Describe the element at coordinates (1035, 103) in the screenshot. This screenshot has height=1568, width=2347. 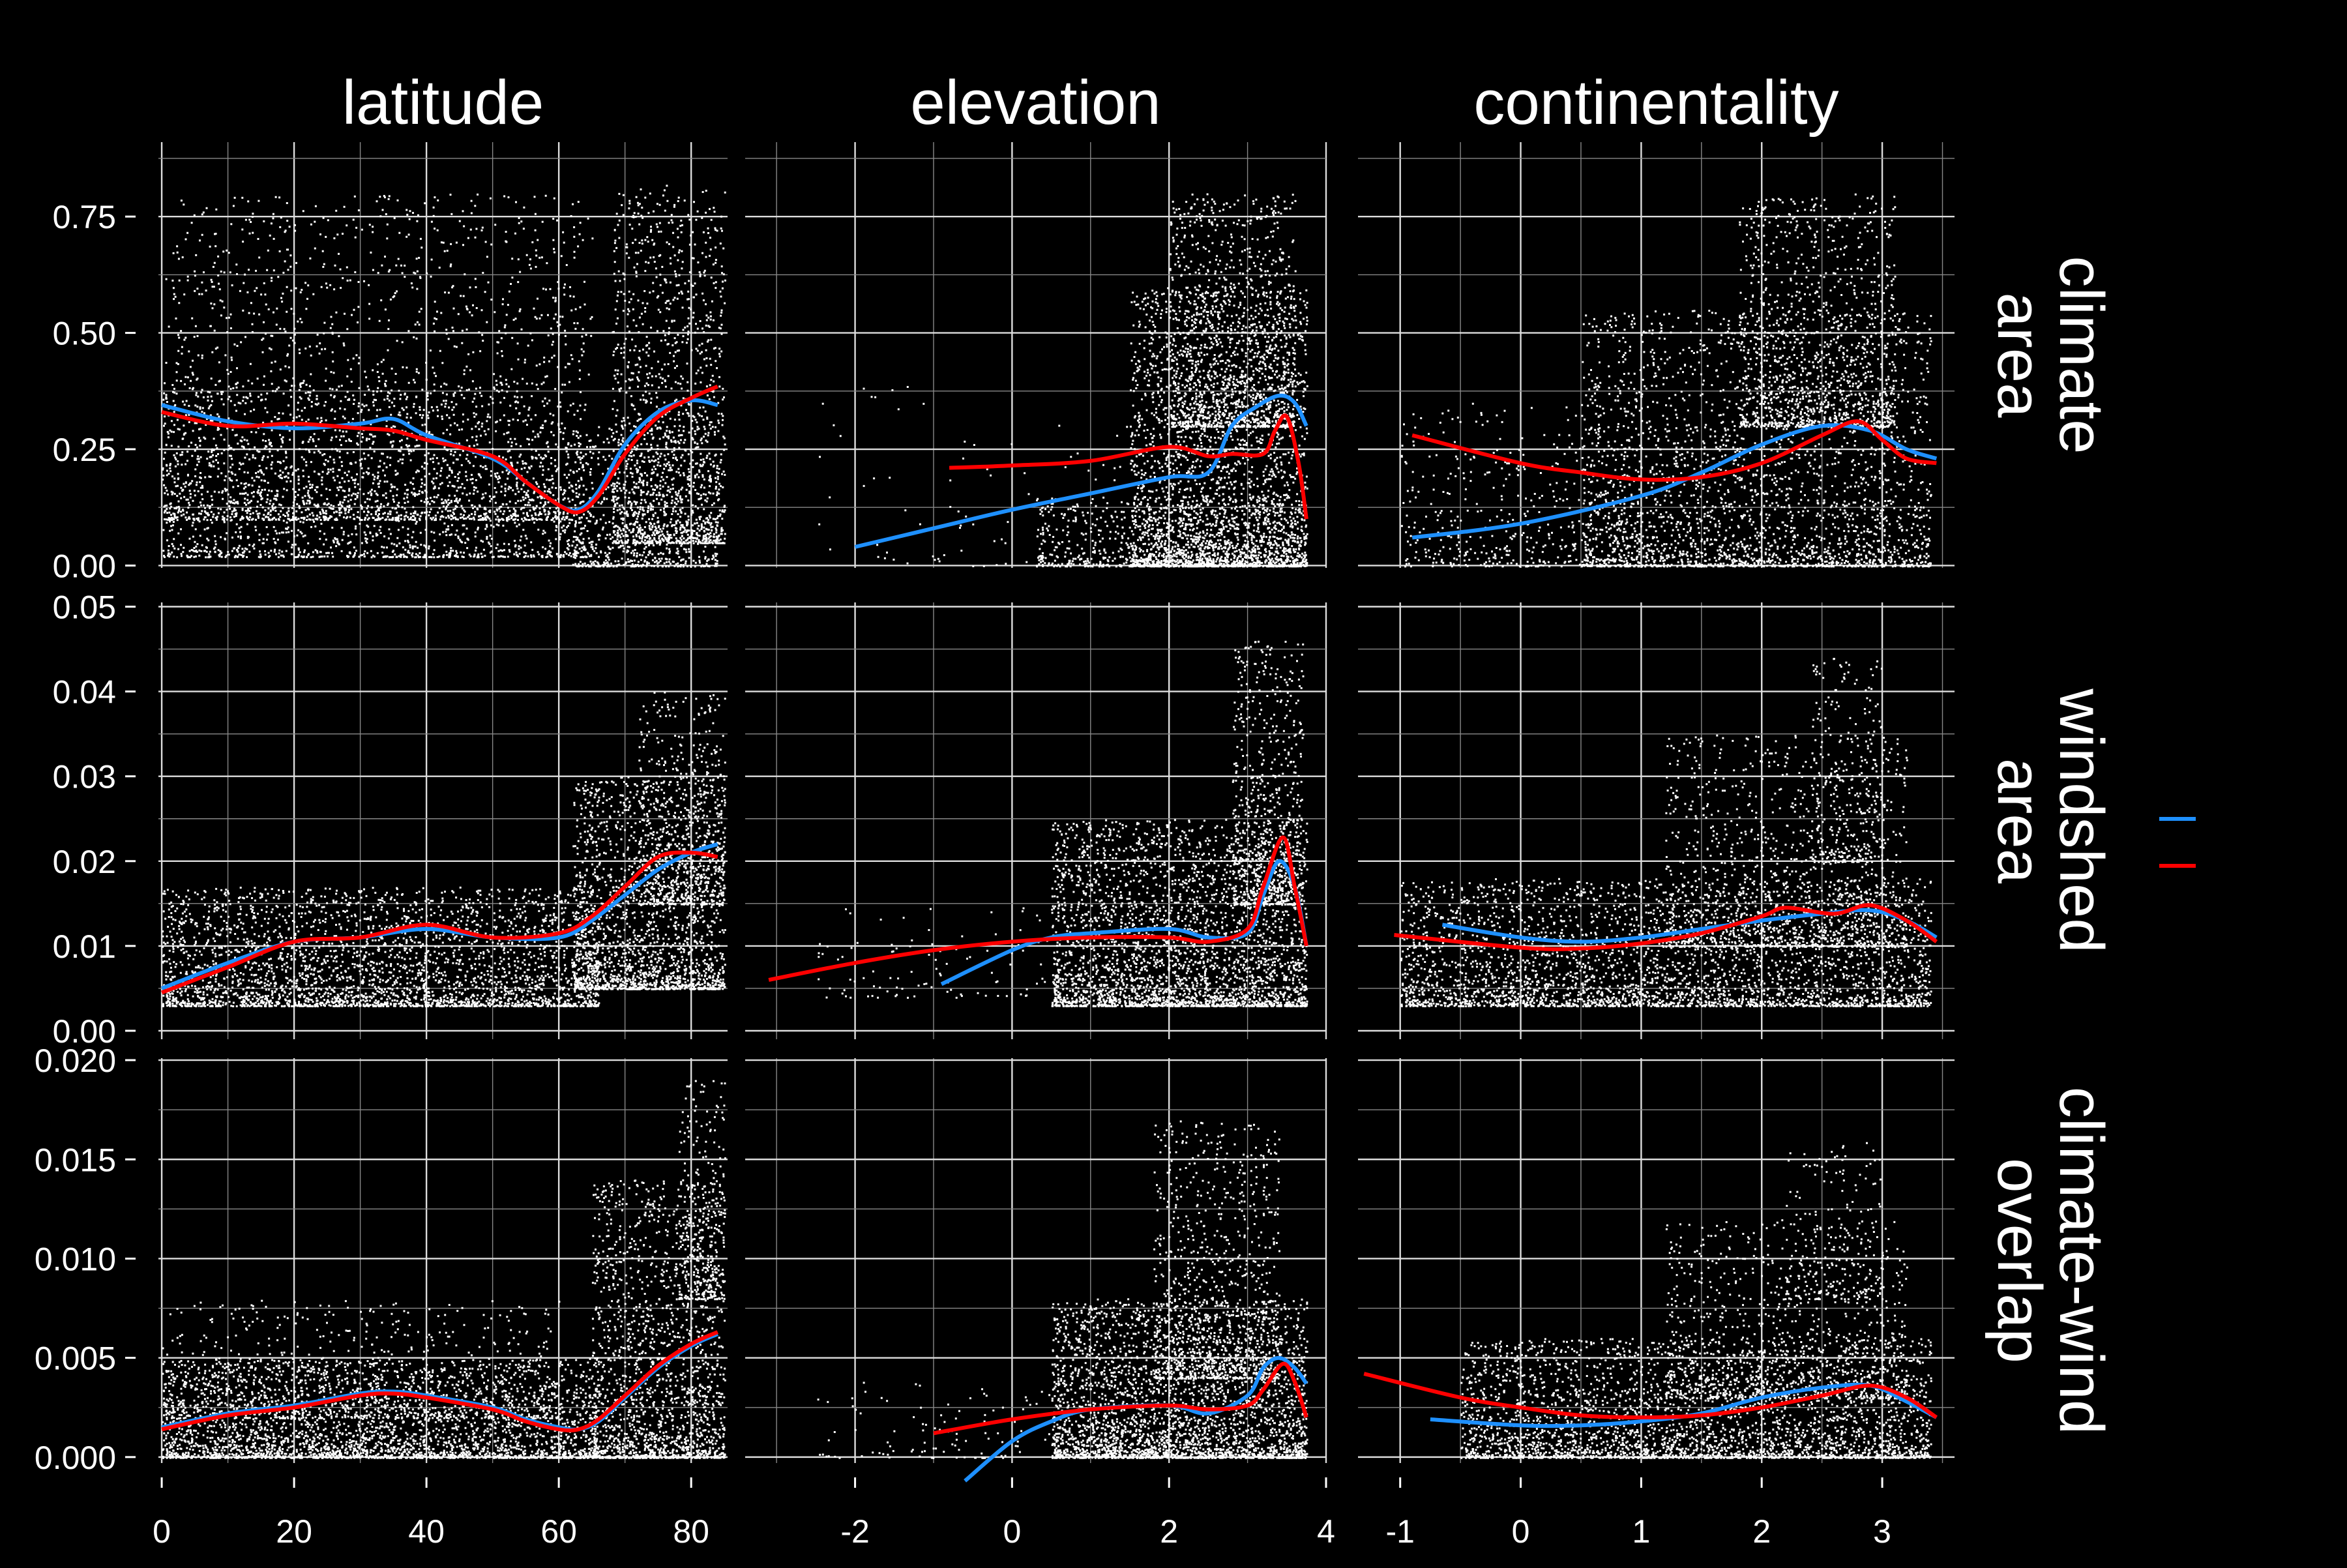
I see `column-strip-label: elevation` at that location.